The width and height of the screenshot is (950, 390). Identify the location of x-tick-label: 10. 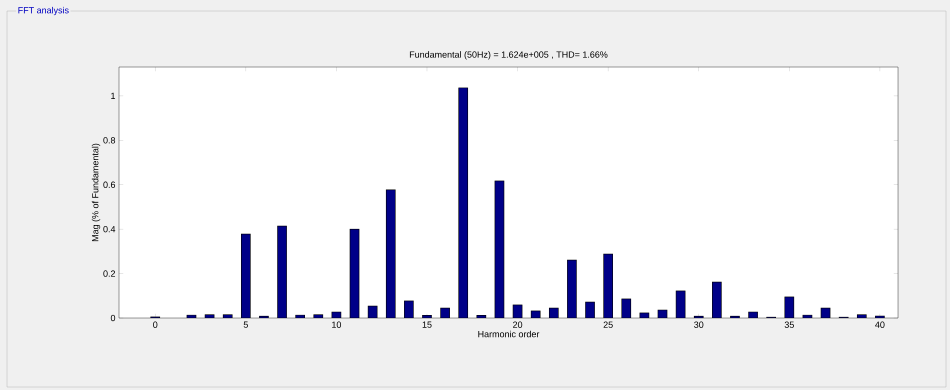
(337, 325).